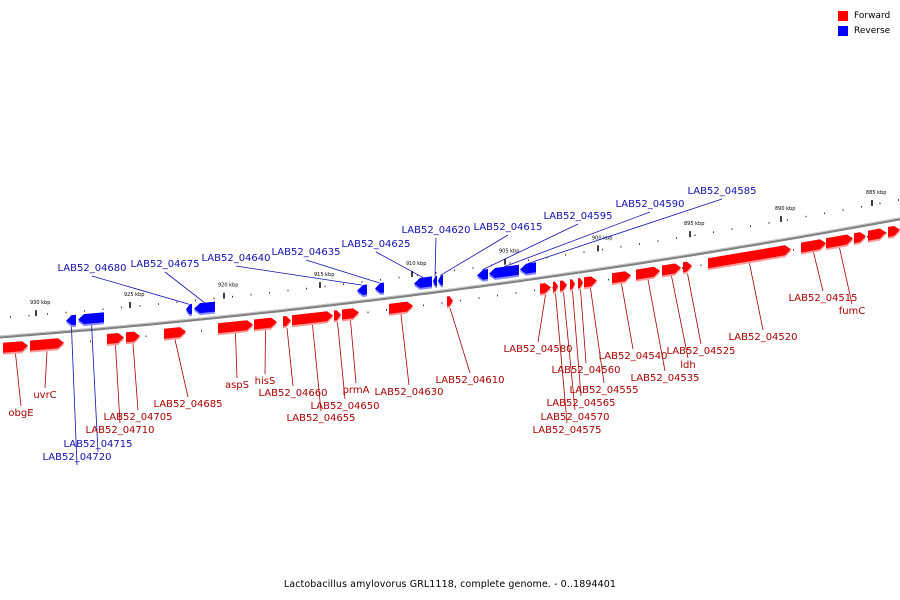 The image size is (900, 600). Describe the element at coordinates (324, 275) in the screenshot. I see `tick-label: 915 kbp` at that location.